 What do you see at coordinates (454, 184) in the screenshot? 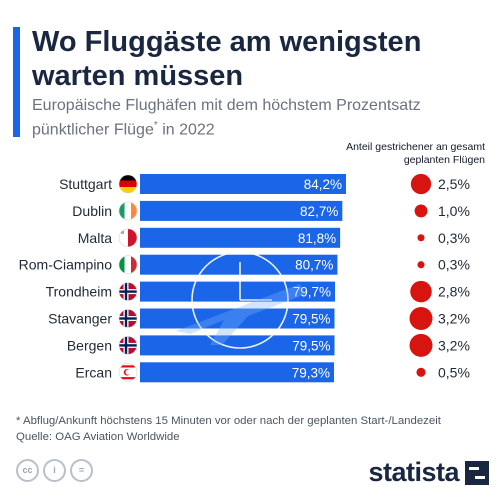
I see `cancelled-value-label: 2,5%` at bounding box center [454, 184].